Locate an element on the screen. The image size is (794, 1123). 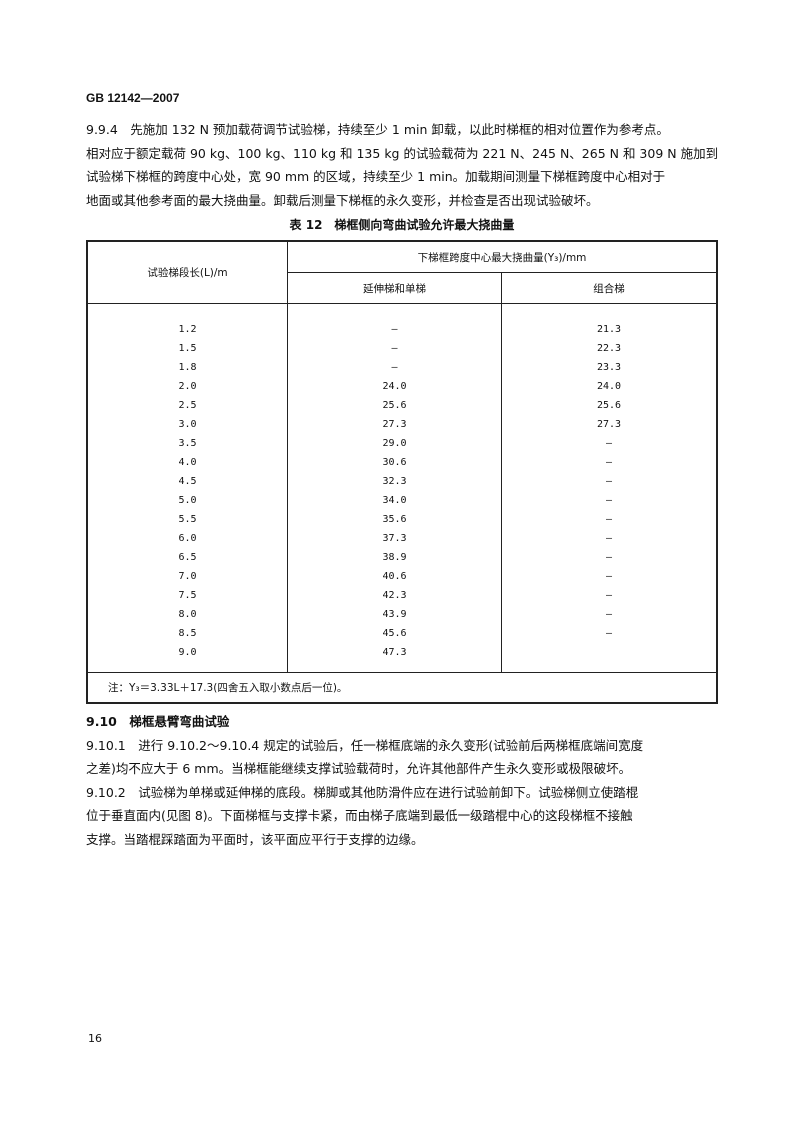
cell-combination is located at coordinates (609, 658).